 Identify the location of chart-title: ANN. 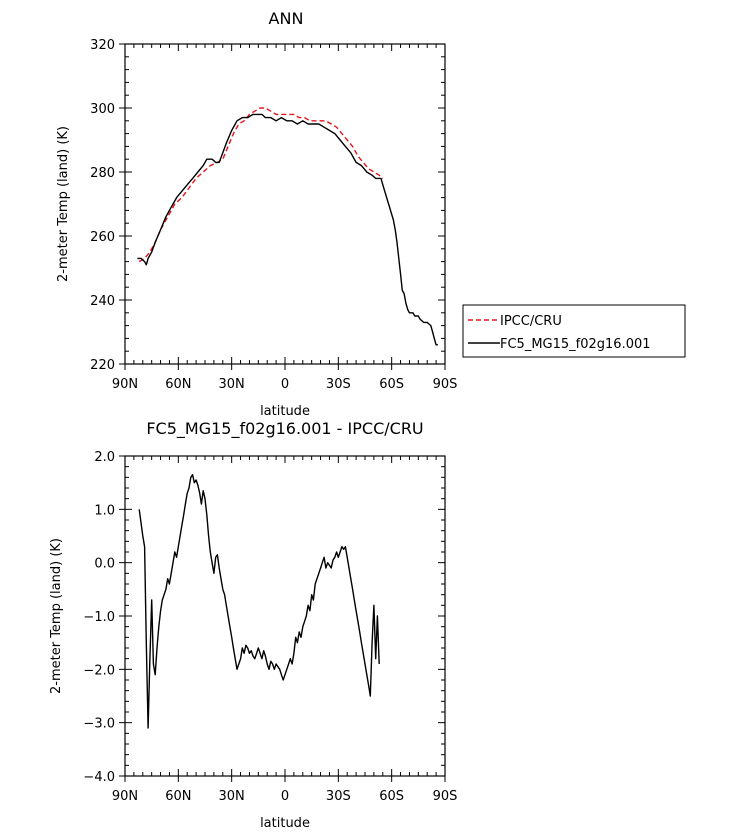
(286, 18).